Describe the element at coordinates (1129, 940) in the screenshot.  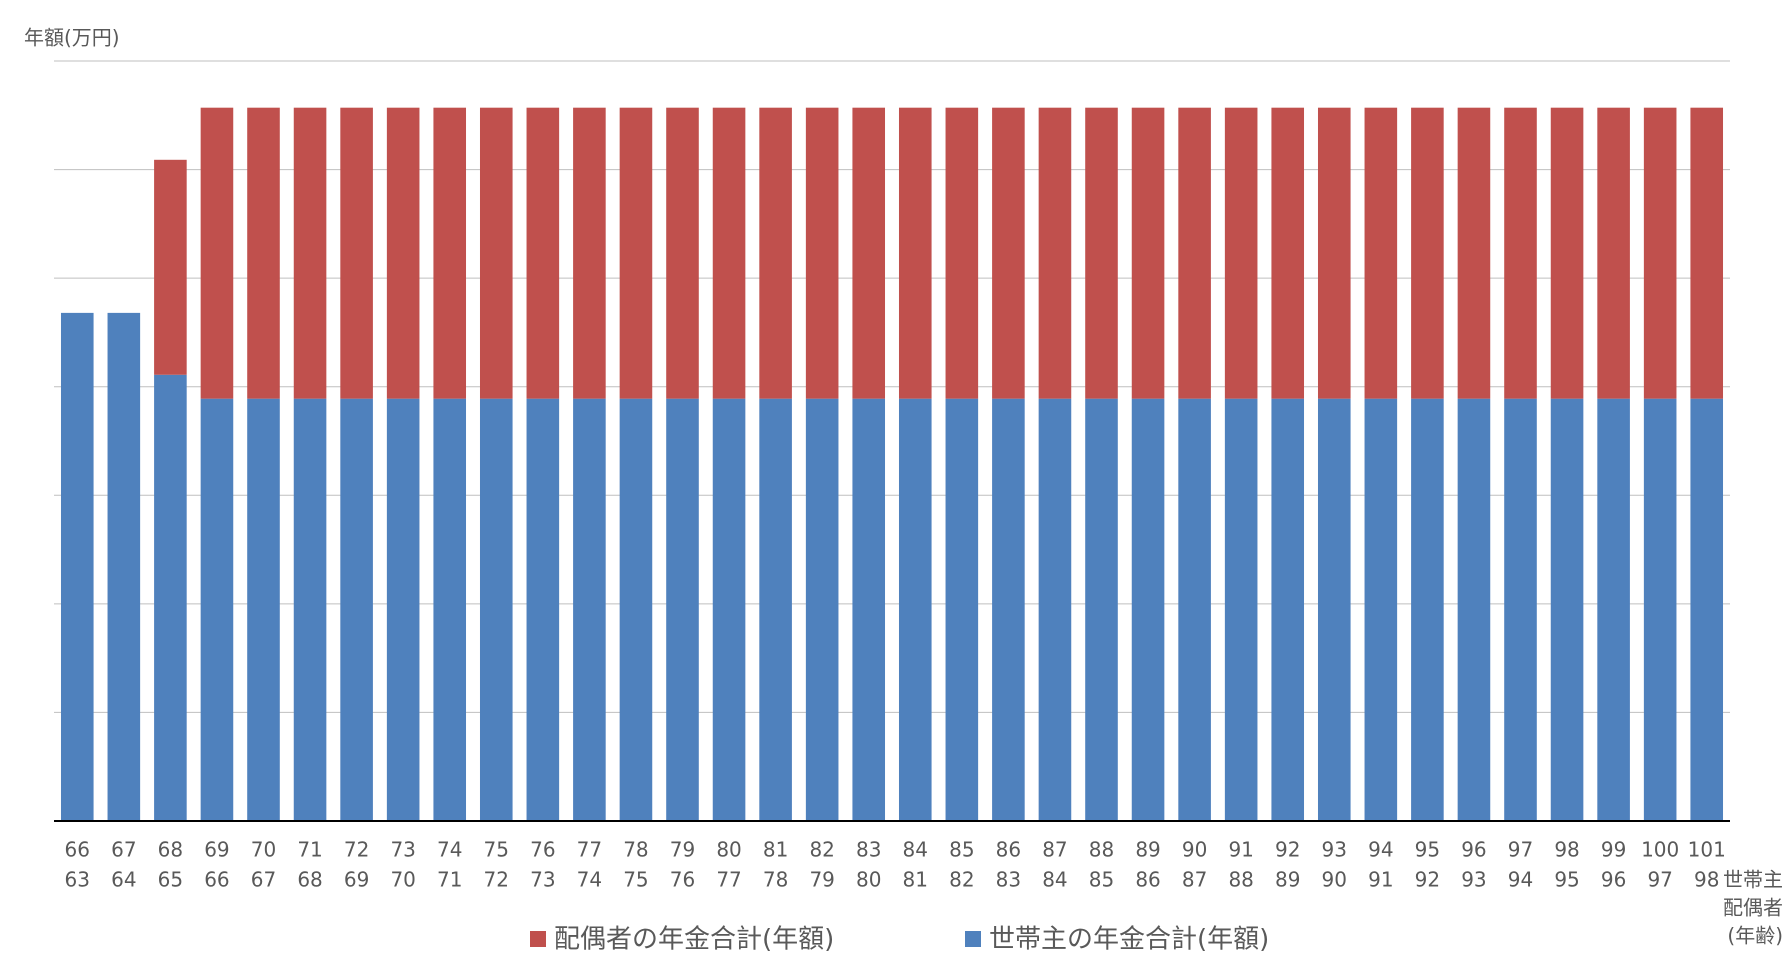
I see `legend-label: 世帯主の年金合計(年額)` at that location.